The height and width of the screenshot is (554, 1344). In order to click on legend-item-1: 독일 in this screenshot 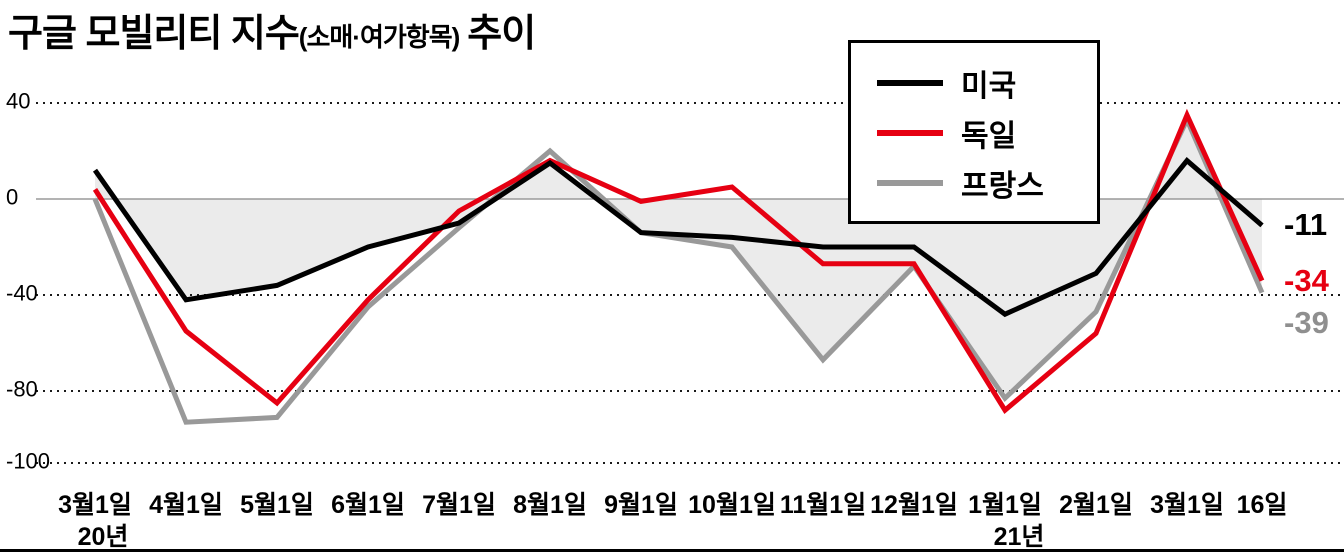, I will do `click(987, 133)`.